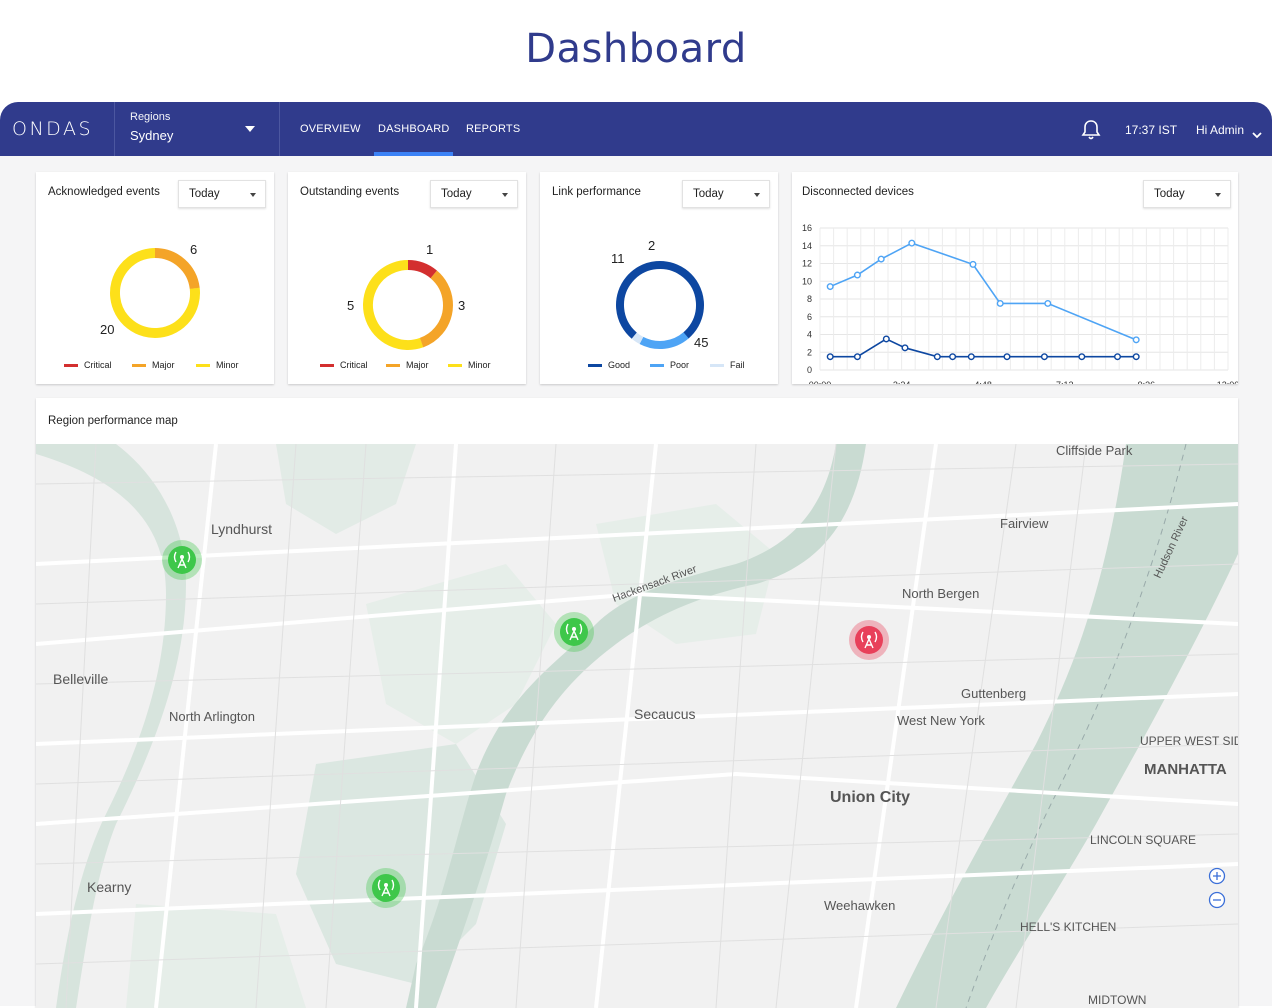  I want to click on y-tick-label: 6, so click(809, 317).